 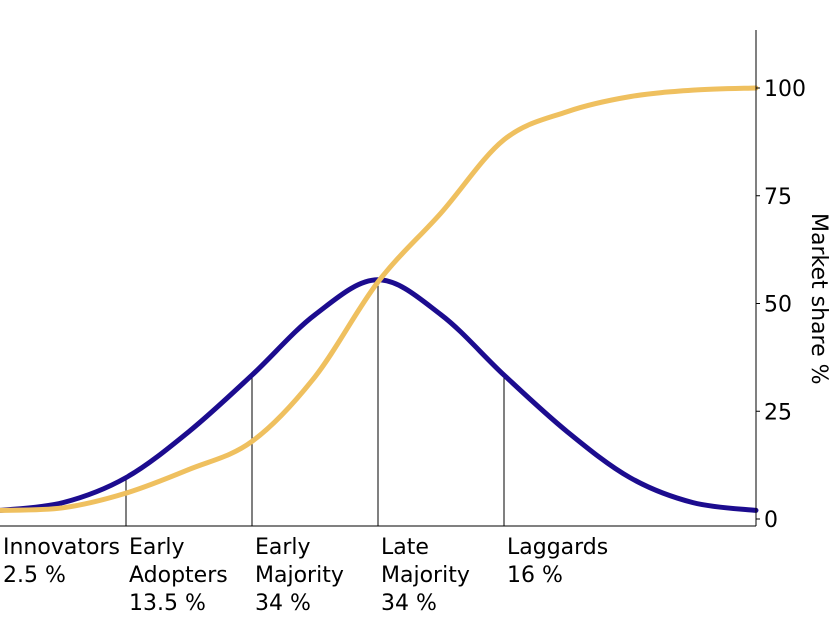 I want to click on y-axis-title: Market share %, so click(x=818, y=299).